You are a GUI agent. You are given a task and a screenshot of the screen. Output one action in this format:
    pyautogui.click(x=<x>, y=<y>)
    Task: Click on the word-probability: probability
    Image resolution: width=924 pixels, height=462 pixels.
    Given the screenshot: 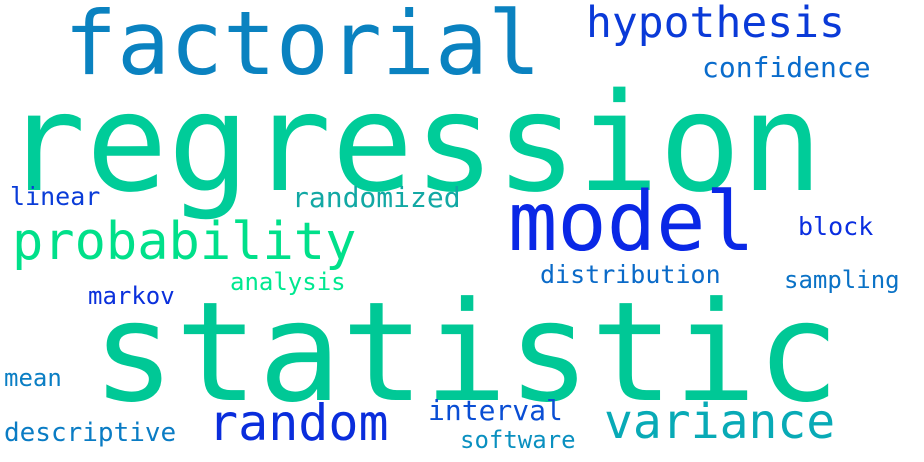 What is the action you would take?
    pyautogui.click(x=184, y=242)
    